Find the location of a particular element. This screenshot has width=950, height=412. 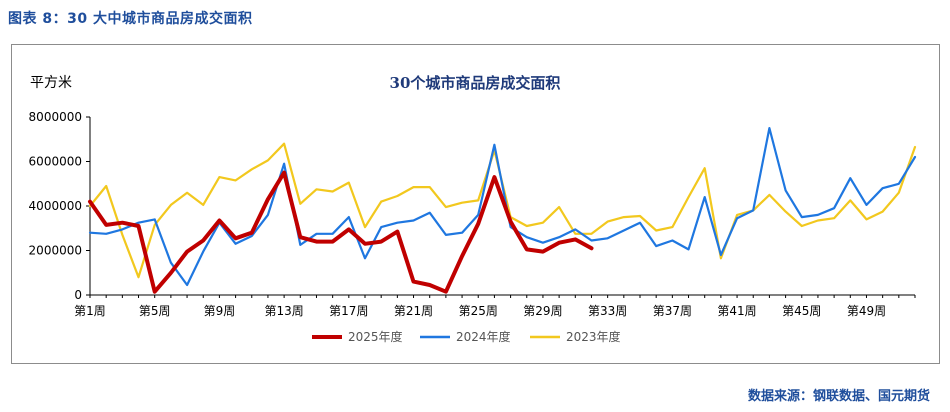

legend-label-2023年度: 2023年度 is located at coordinates (593, 336).